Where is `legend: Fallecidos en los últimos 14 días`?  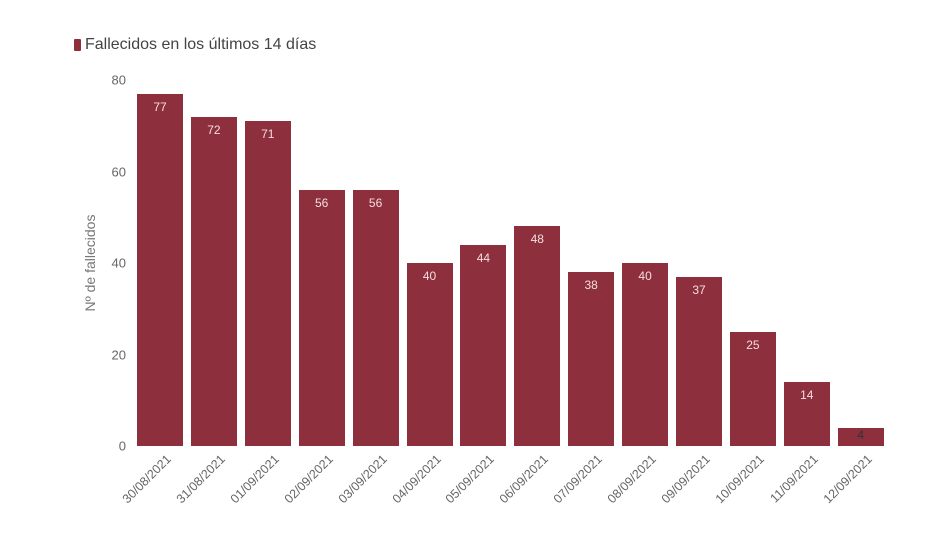
legend: Fallecidos en los últimos 14 días is located at coordinates (195, 45).